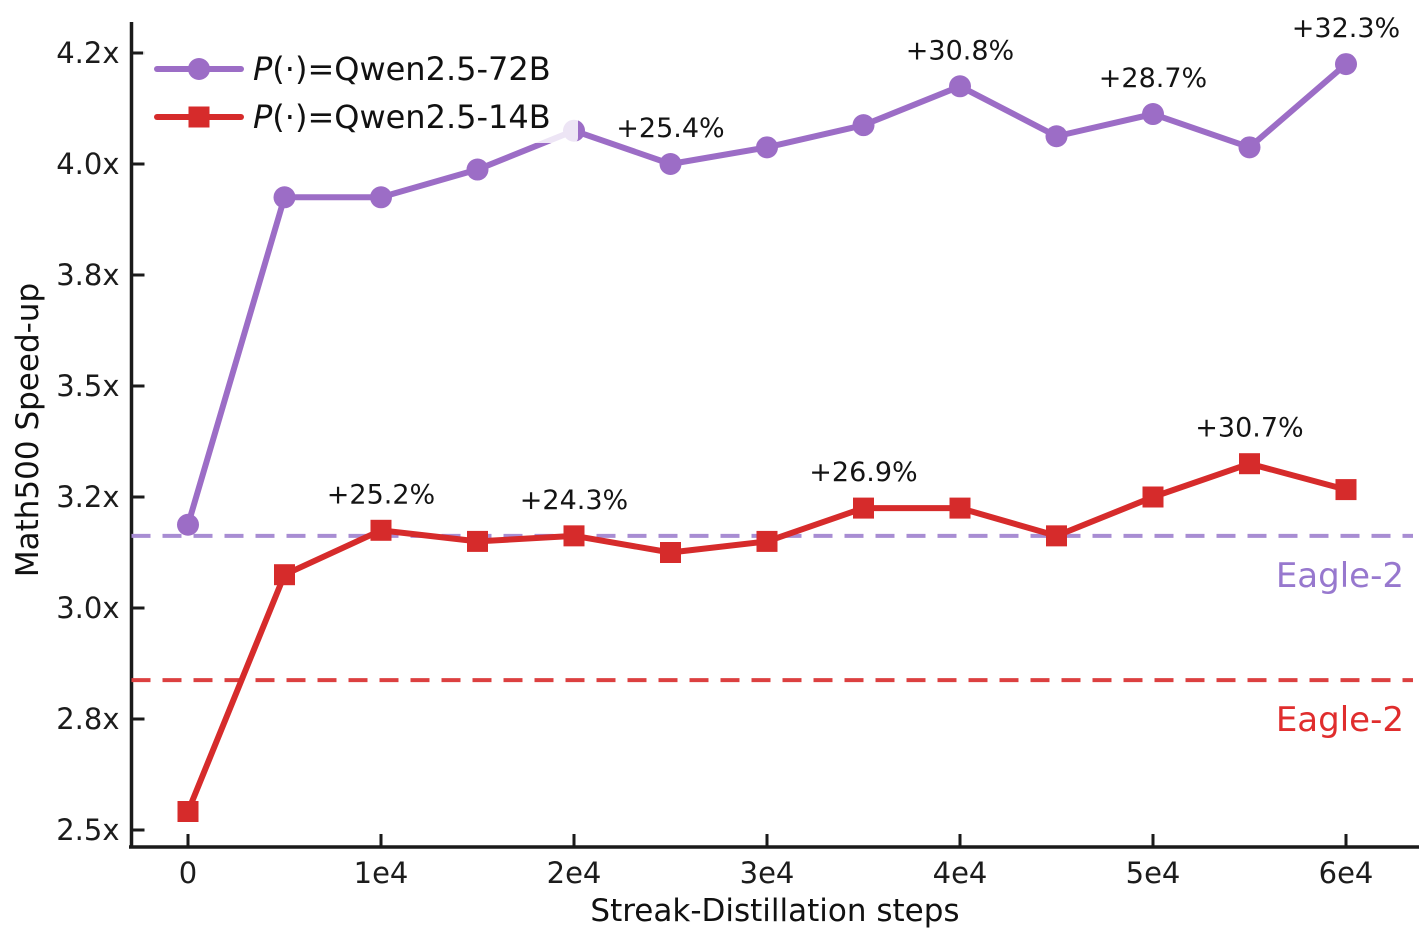 Image resolution: width=1421 pixels, height=944 pixels. I want to click on y-tick-label: 3.2x, so click(87, 497).